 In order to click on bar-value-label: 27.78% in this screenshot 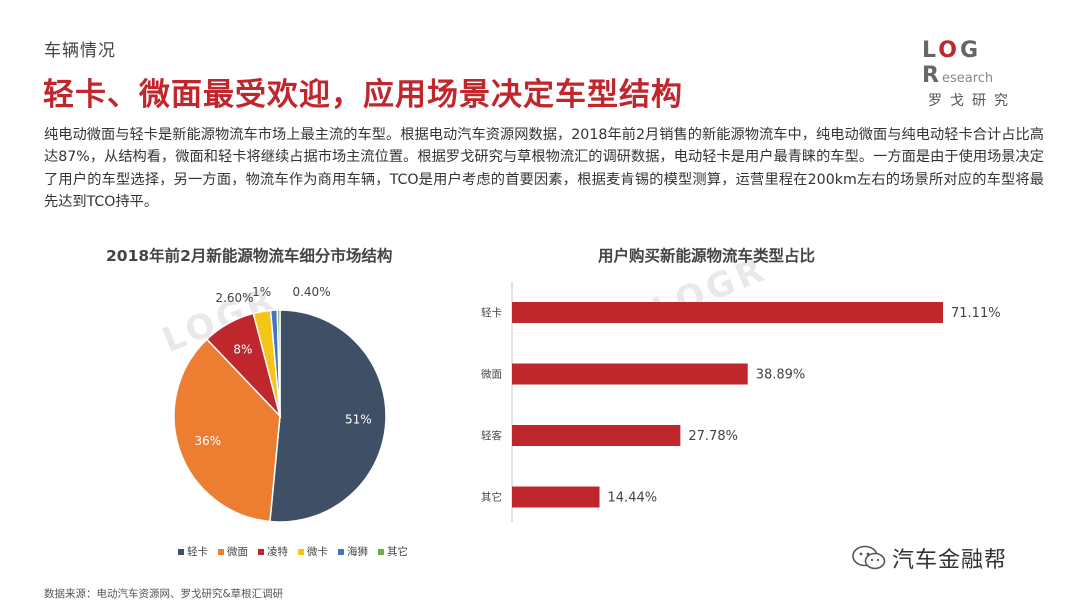, I will do `click(713, 436)`.